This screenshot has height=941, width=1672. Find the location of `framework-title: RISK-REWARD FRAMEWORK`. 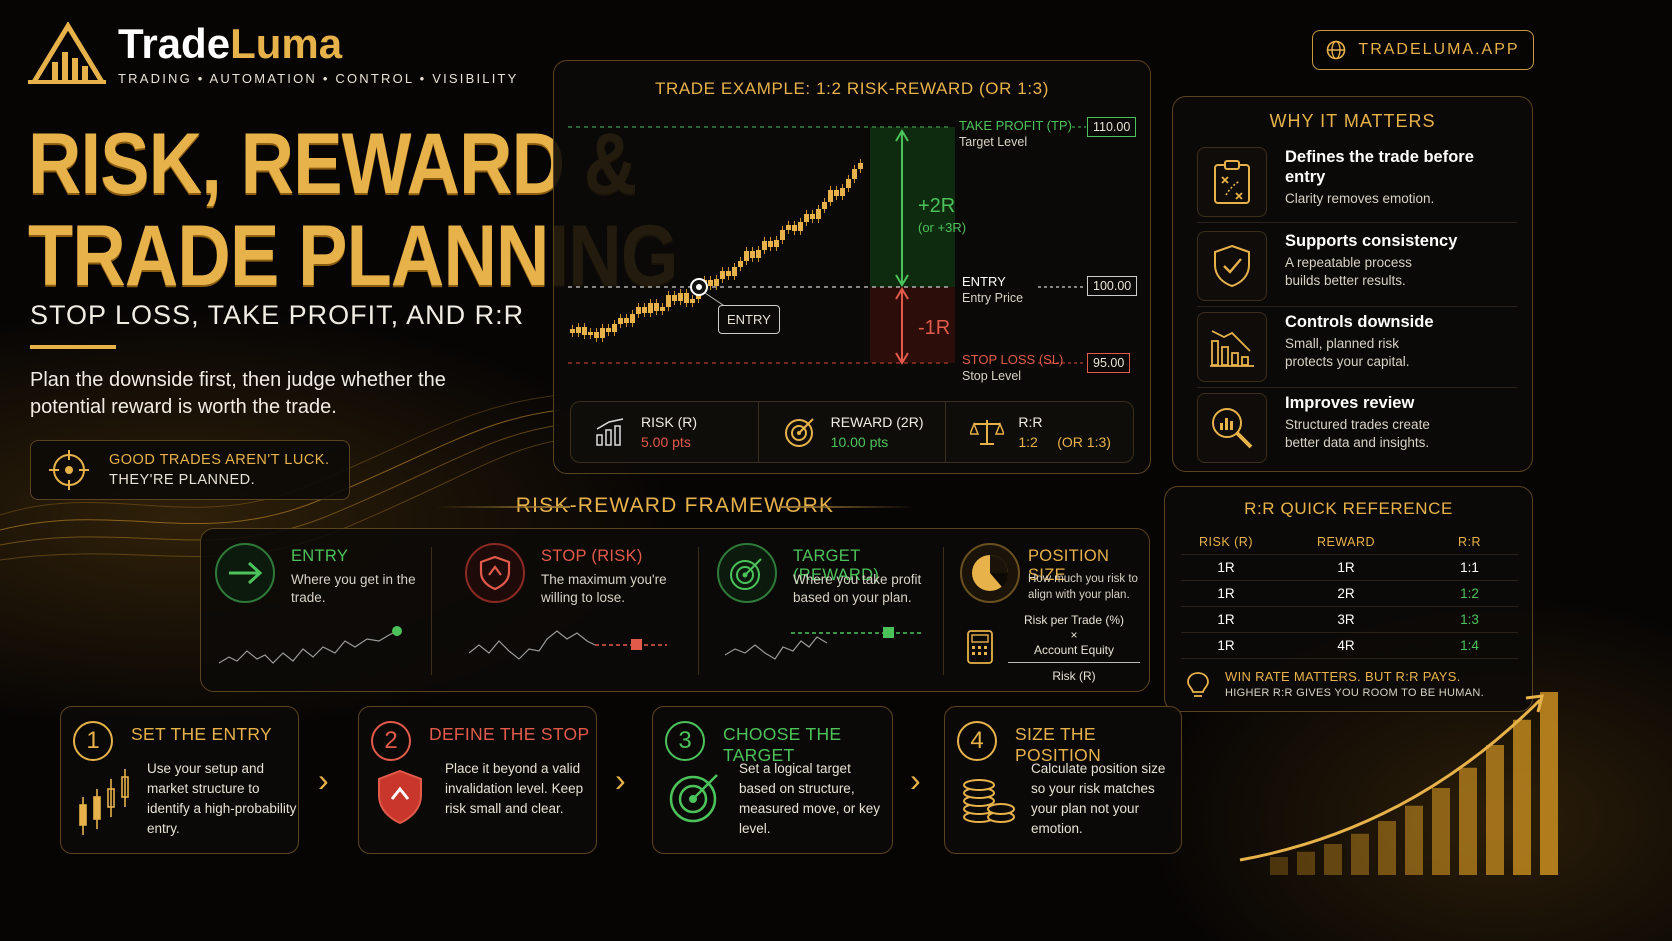

framework-title: RISK-REWARD FRAMEWORK is located at coordinates (675, 506).